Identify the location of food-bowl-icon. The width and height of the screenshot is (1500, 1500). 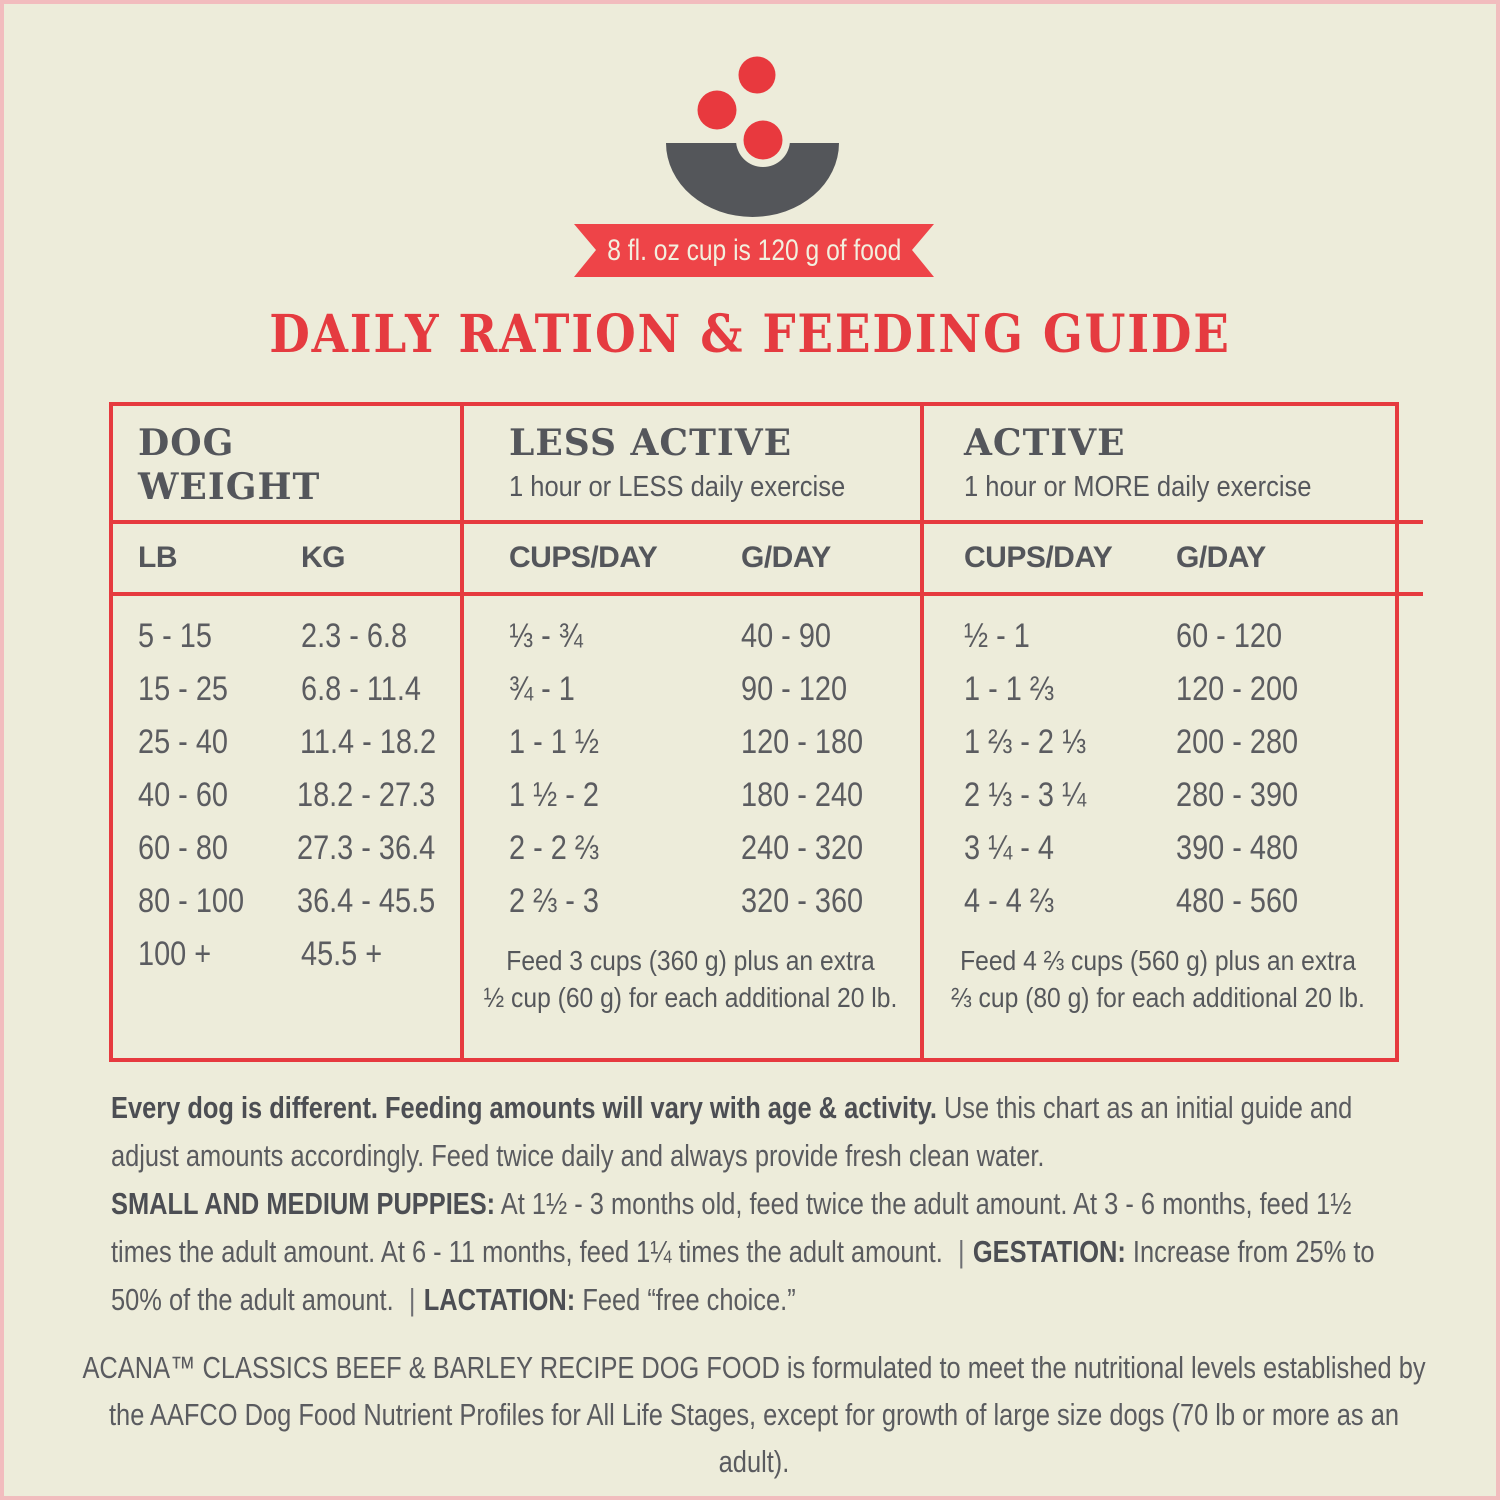
(754, 134).